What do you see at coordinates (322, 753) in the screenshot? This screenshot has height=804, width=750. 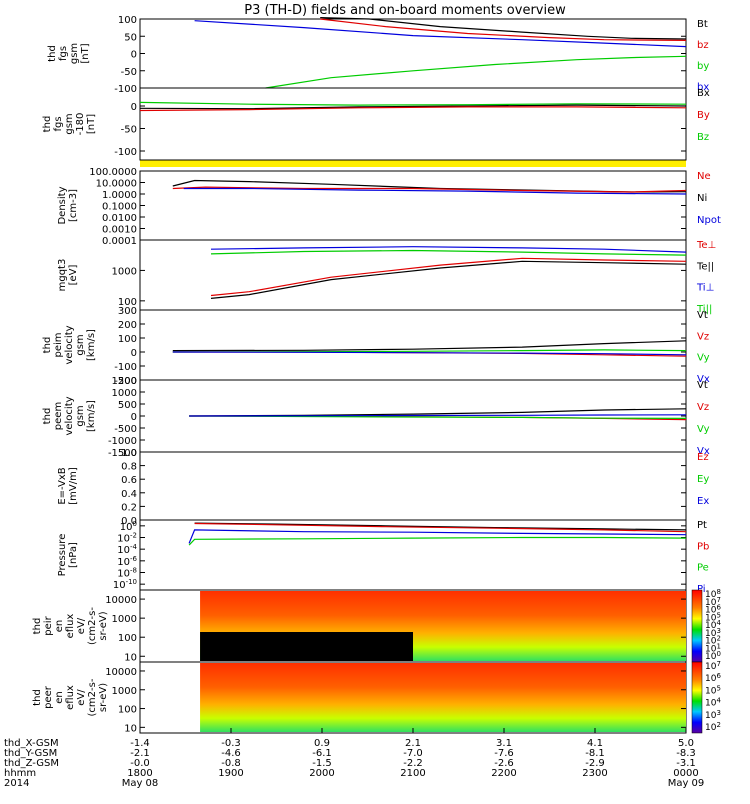 I see `x-tick-label: -6.1` at bounding box center [322, 753].